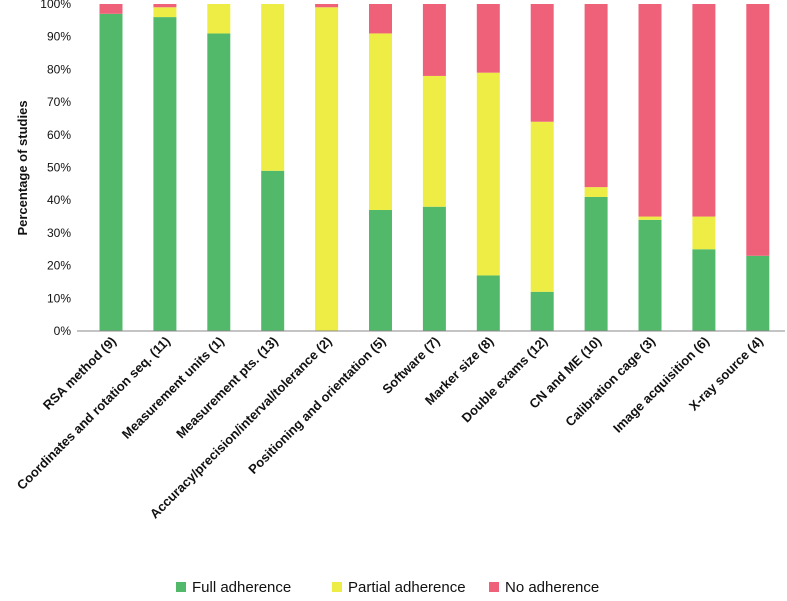  What do you see at coordinates (59, 233) in the screenshot?
I see `y-tick-label: 30%` at bounding box center [59, 233].